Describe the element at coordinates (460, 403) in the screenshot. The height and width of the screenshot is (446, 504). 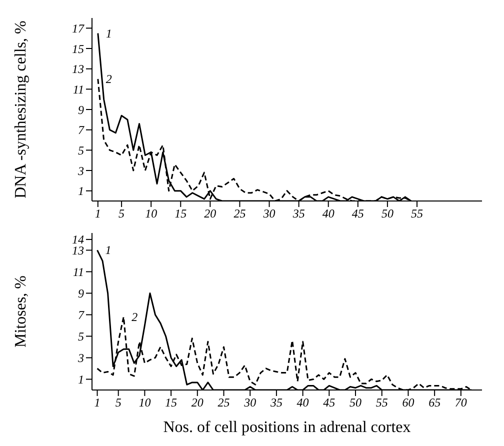
I see `x-tick-label: 70` at that location.